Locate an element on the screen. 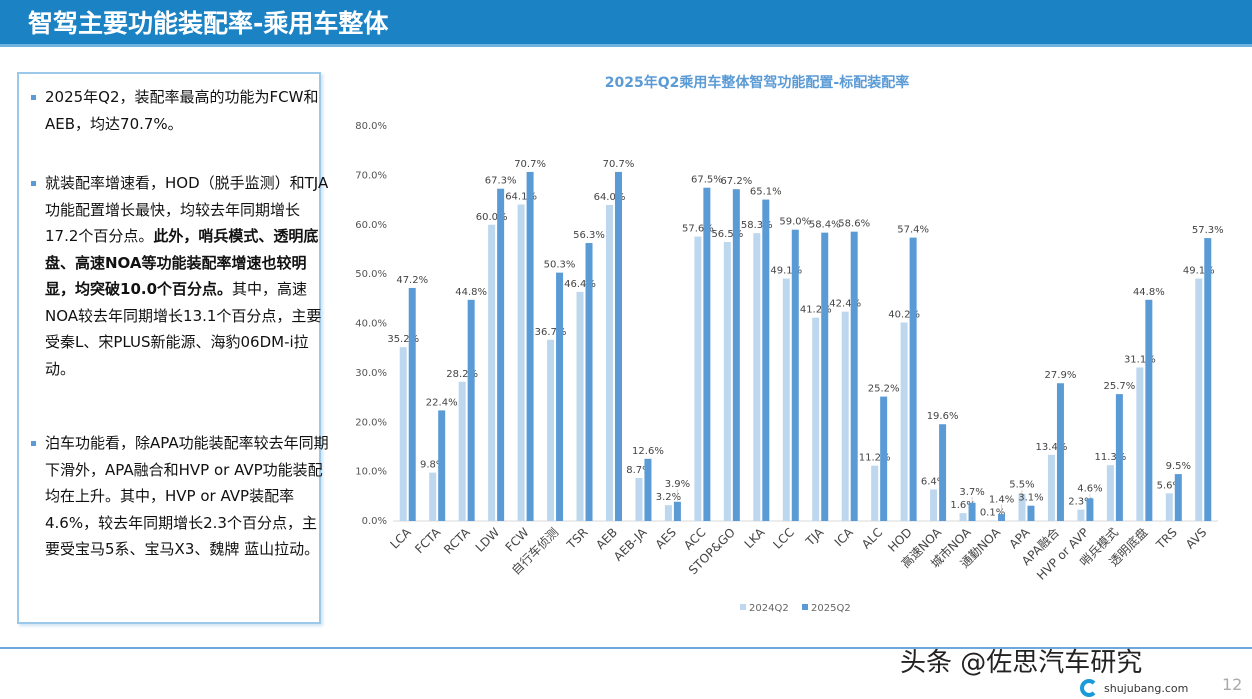  page-number: 12 is located at coordinates (1232, 684).